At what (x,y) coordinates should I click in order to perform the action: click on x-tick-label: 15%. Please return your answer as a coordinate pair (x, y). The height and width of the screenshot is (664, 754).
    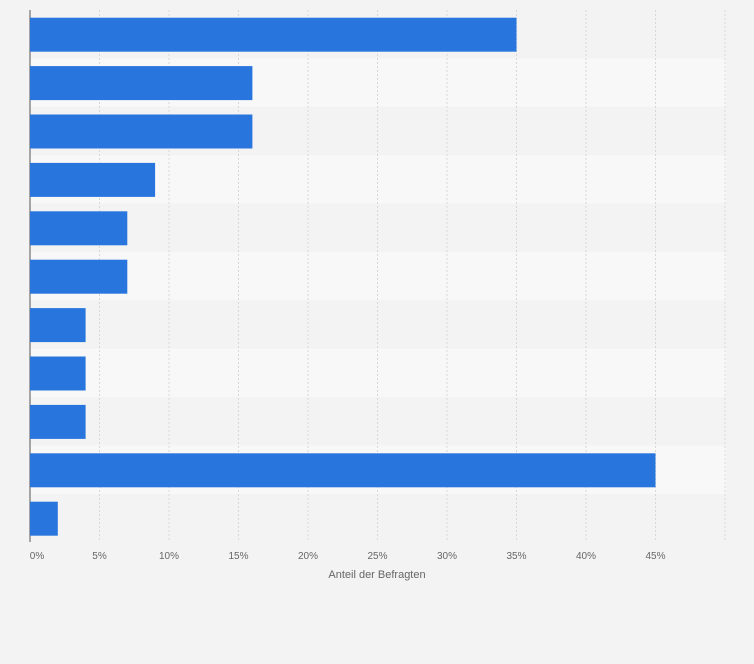
    Looking at the image, I should click on (238, 556).